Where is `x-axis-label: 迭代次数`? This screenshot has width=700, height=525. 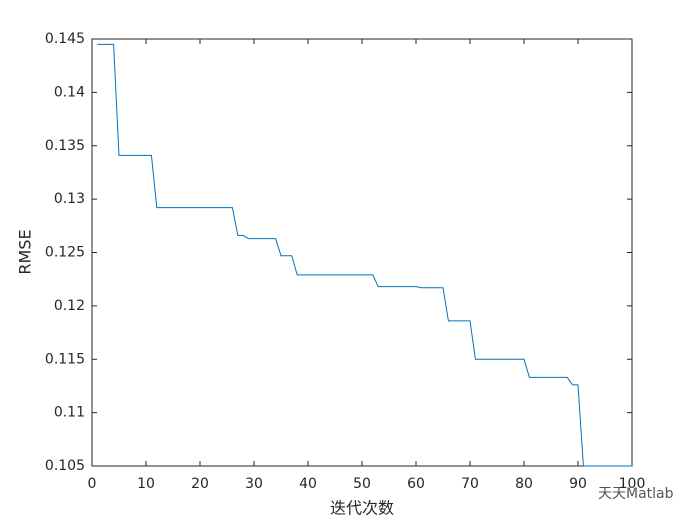
x-axis-label: 迭代次数 is located at coordinates (362, 508).